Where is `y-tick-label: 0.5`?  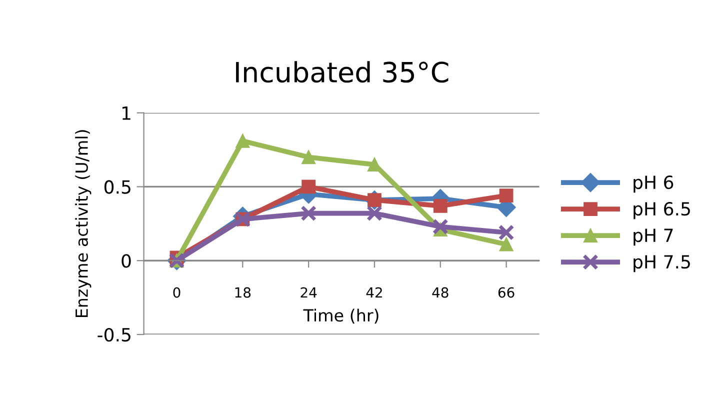 y-tick-label: 0.5 is located at coordinates (117, 187).